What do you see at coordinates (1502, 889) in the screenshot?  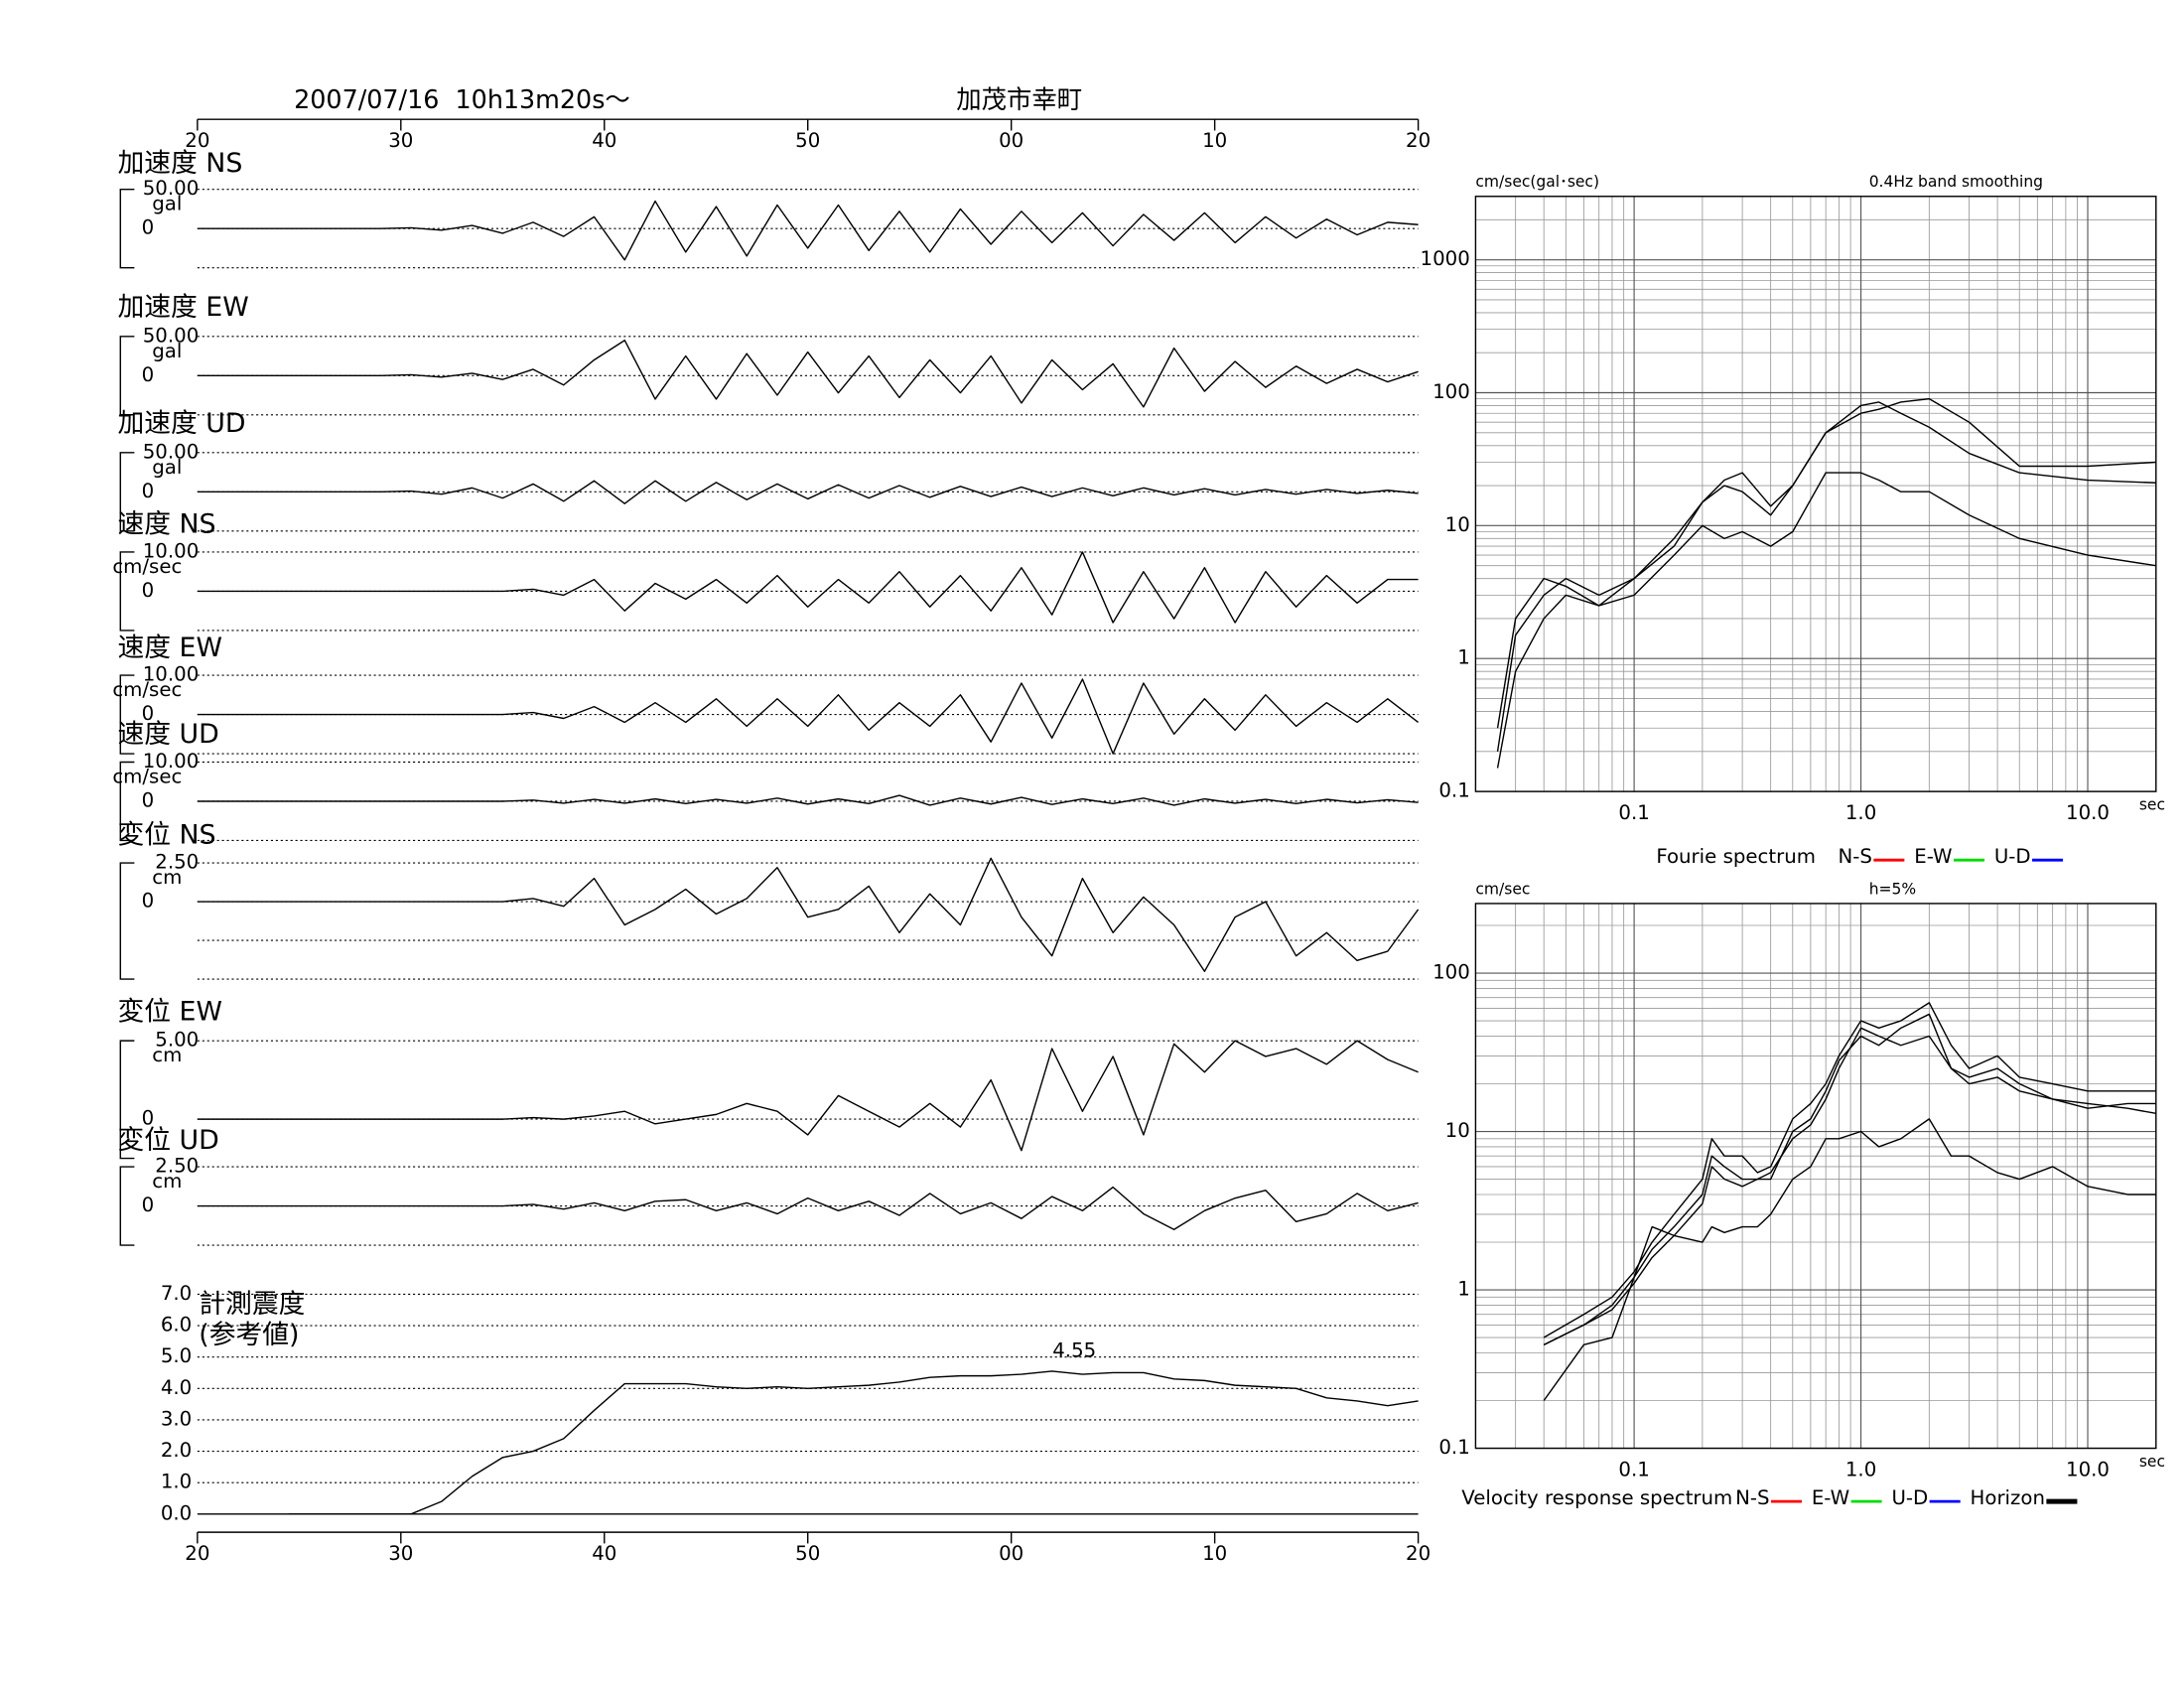 I see `y-axis-label: cm/sec` at bounding box center [1502, 889].